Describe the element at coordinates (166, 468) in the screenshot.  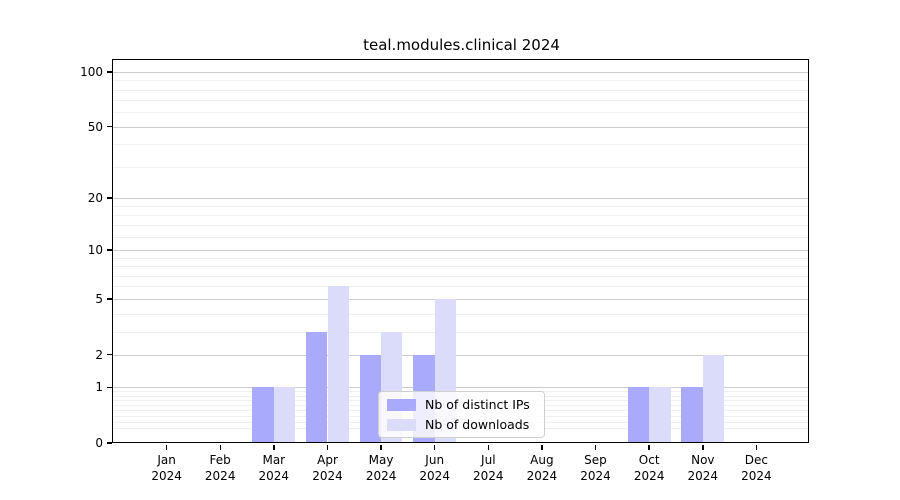
I see `x-tick-label-jan: Jan 2024` at that location.